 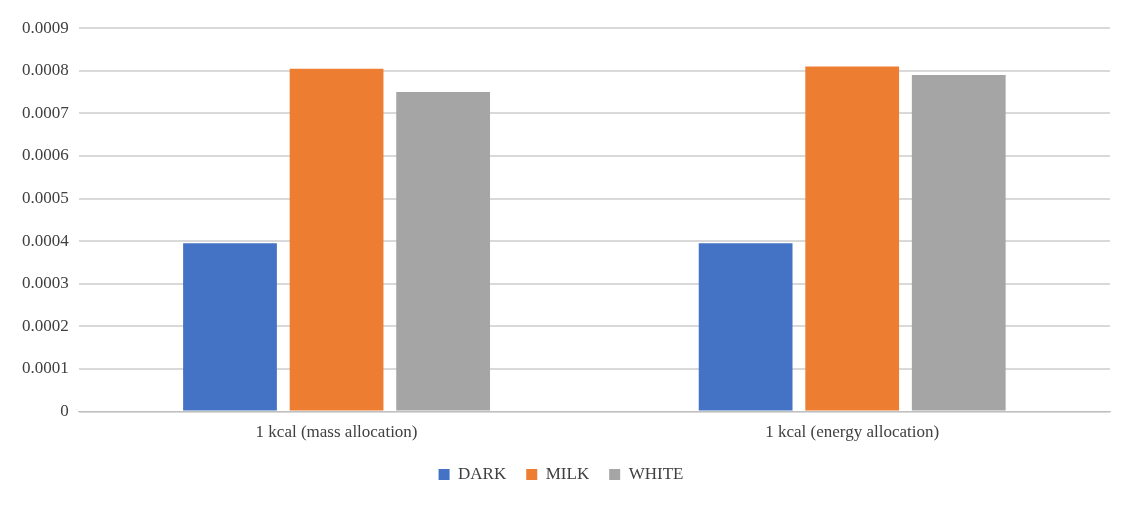 What do you see at coordinates (482, 473) in the screenshot?
I see `legend-label: DARK` at bounding box center [482, 473].